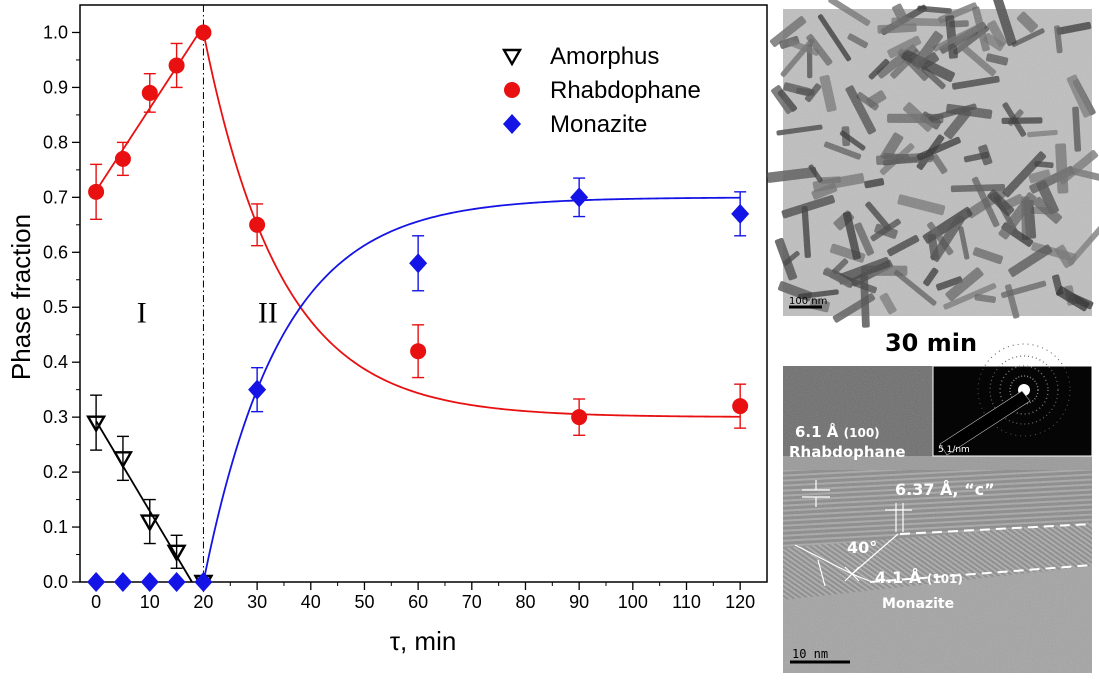  Describe the element at coordinates (918, 604) in the screenshot. I see `monazite-label: Monazite` at that location.